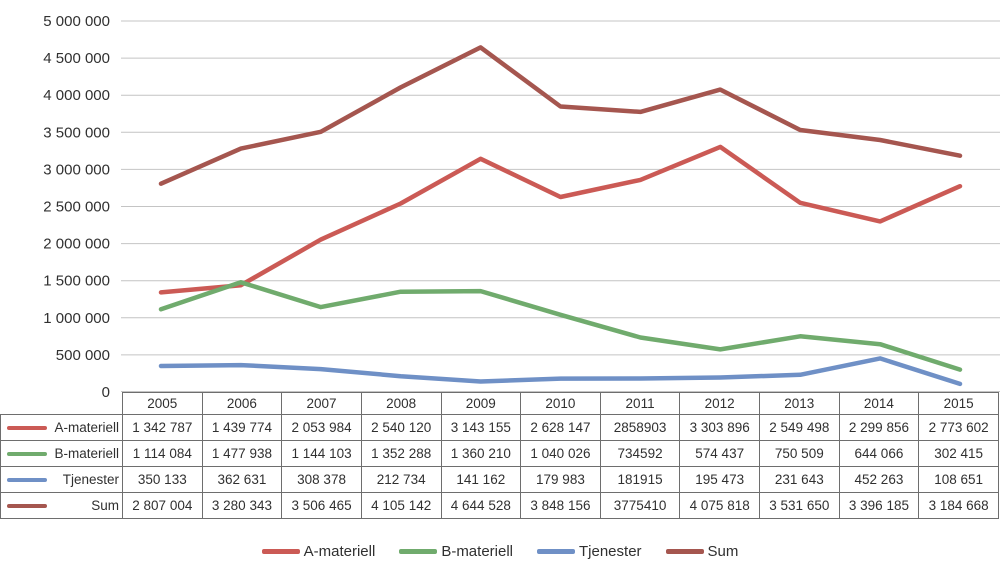 This screenshot has width=1000, height=579. I want to click on legend-label: Tjenester, so click(610, 551).